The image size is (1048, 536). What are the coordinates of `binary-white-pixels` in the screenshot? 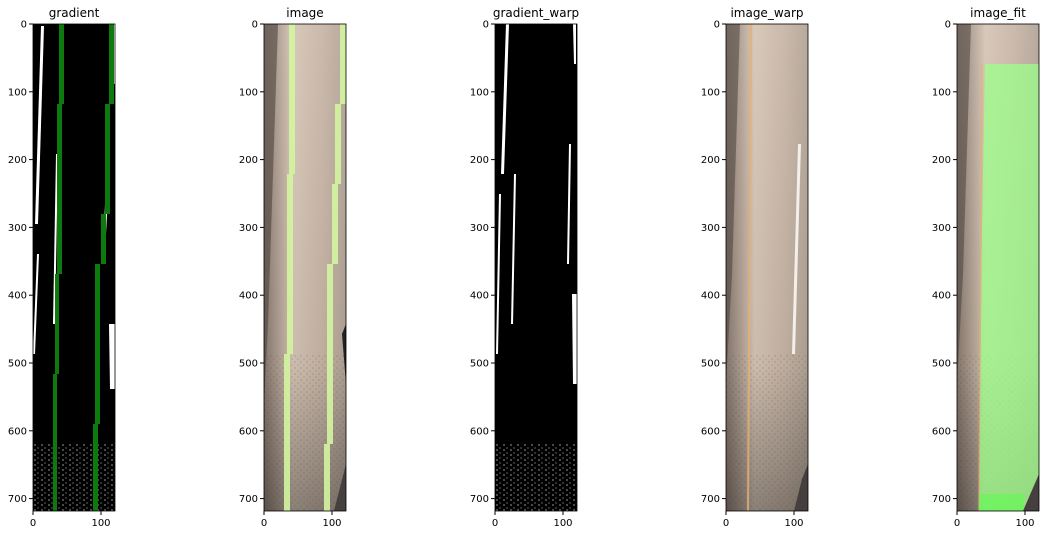 It's located at (536, 267).